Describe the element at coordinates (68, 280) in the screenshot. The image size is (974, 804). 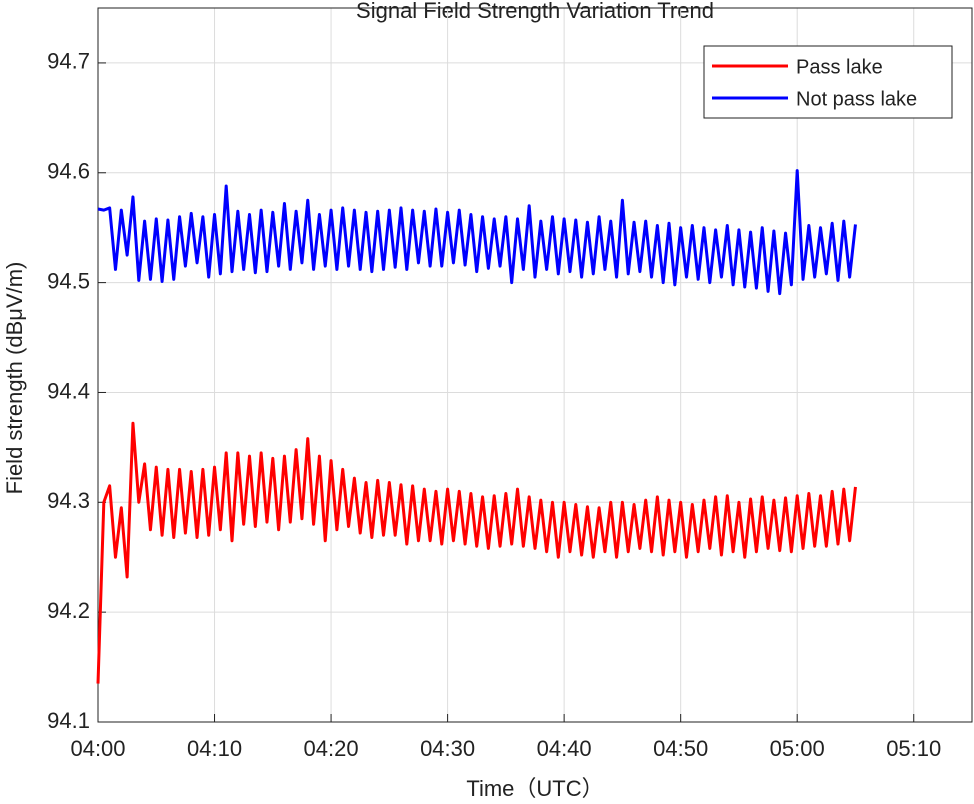
I see `y-tick-label: 94.5` at that location.